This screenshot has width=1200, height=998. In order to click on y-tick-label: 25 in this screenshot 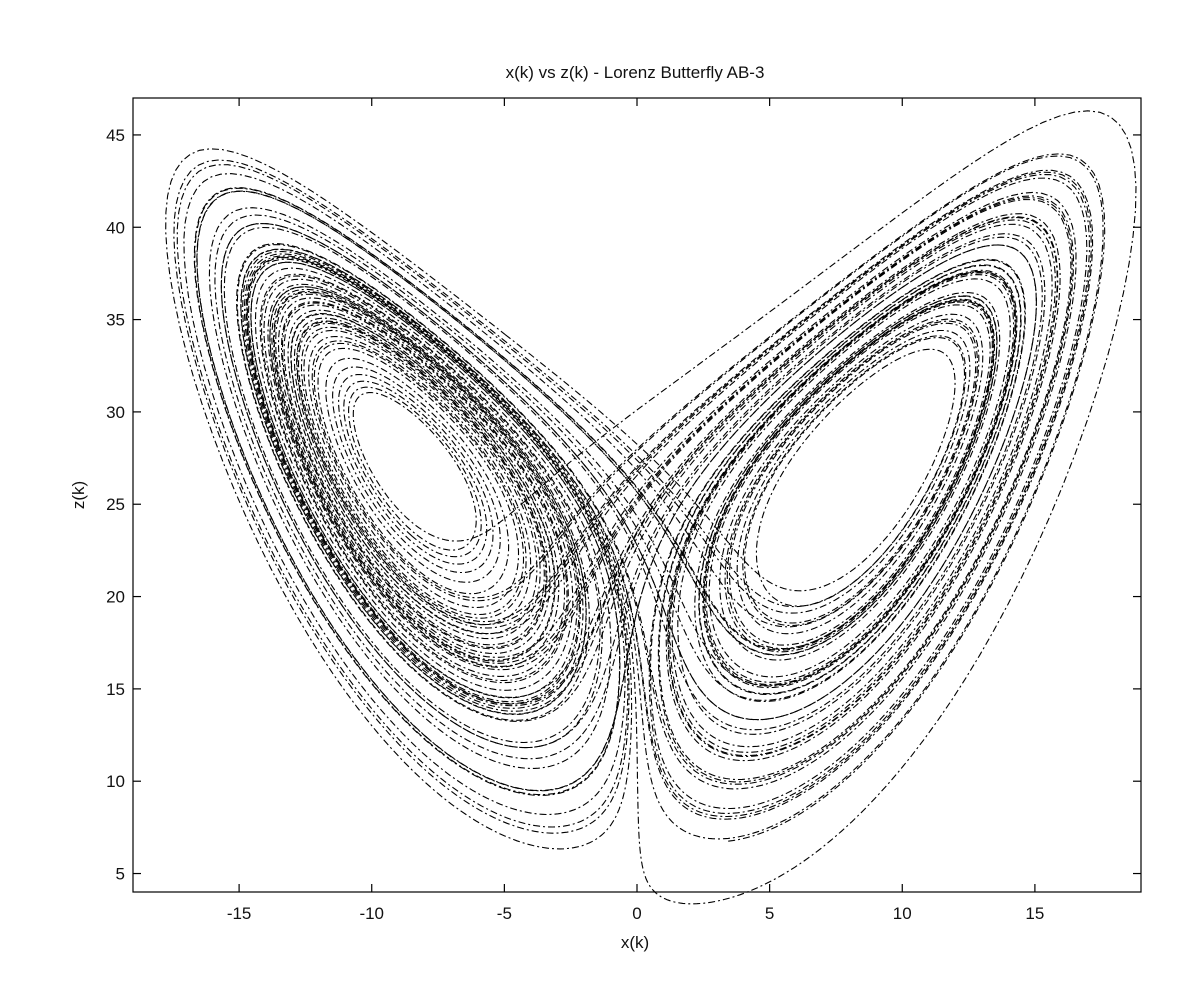, I will do `click(115, 504)`.